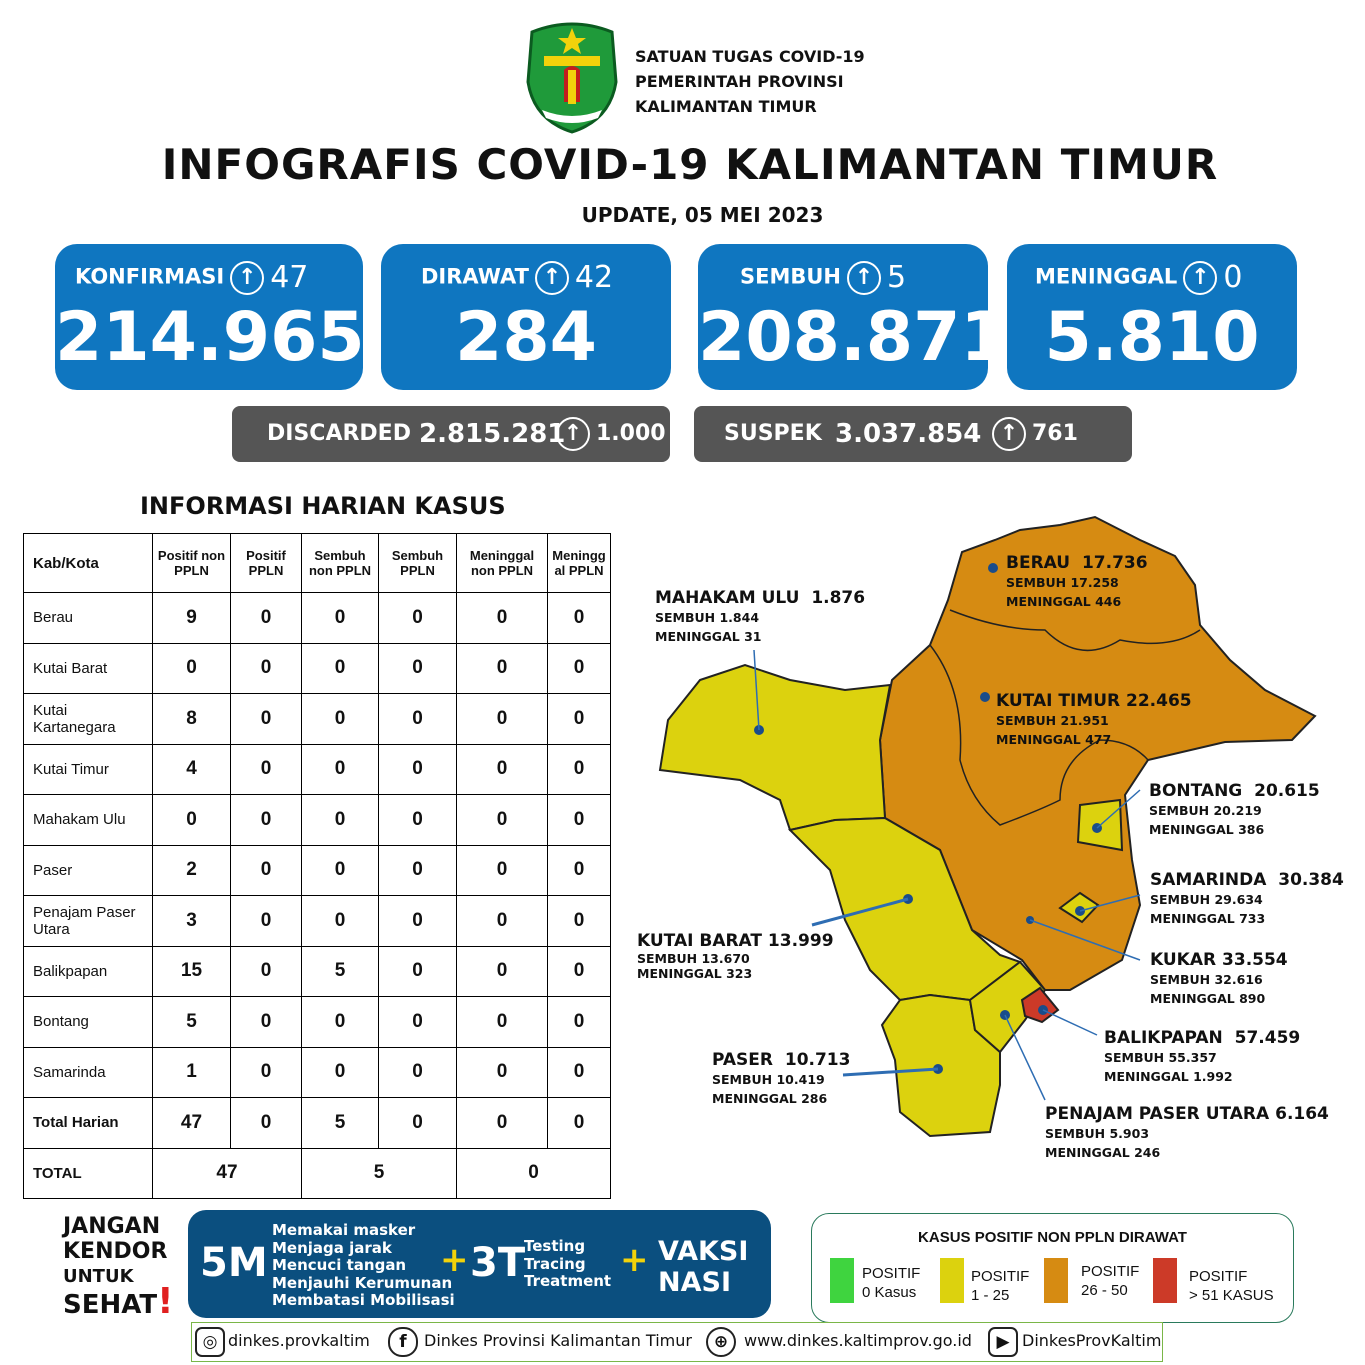 This screenshot has height=1365, width=1365. I want to click on facebook-icon: f, so click(403, 1342).